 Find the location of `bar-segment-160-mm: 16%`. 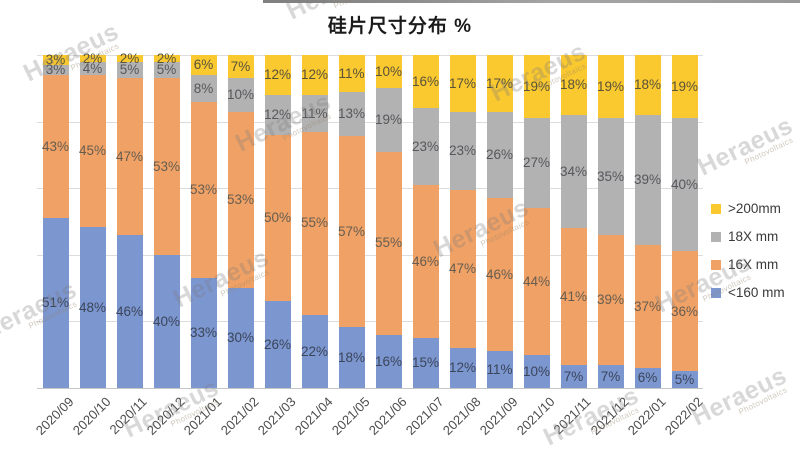

bar-segment-160-mm: 16% is located at coordinates (388, 361).